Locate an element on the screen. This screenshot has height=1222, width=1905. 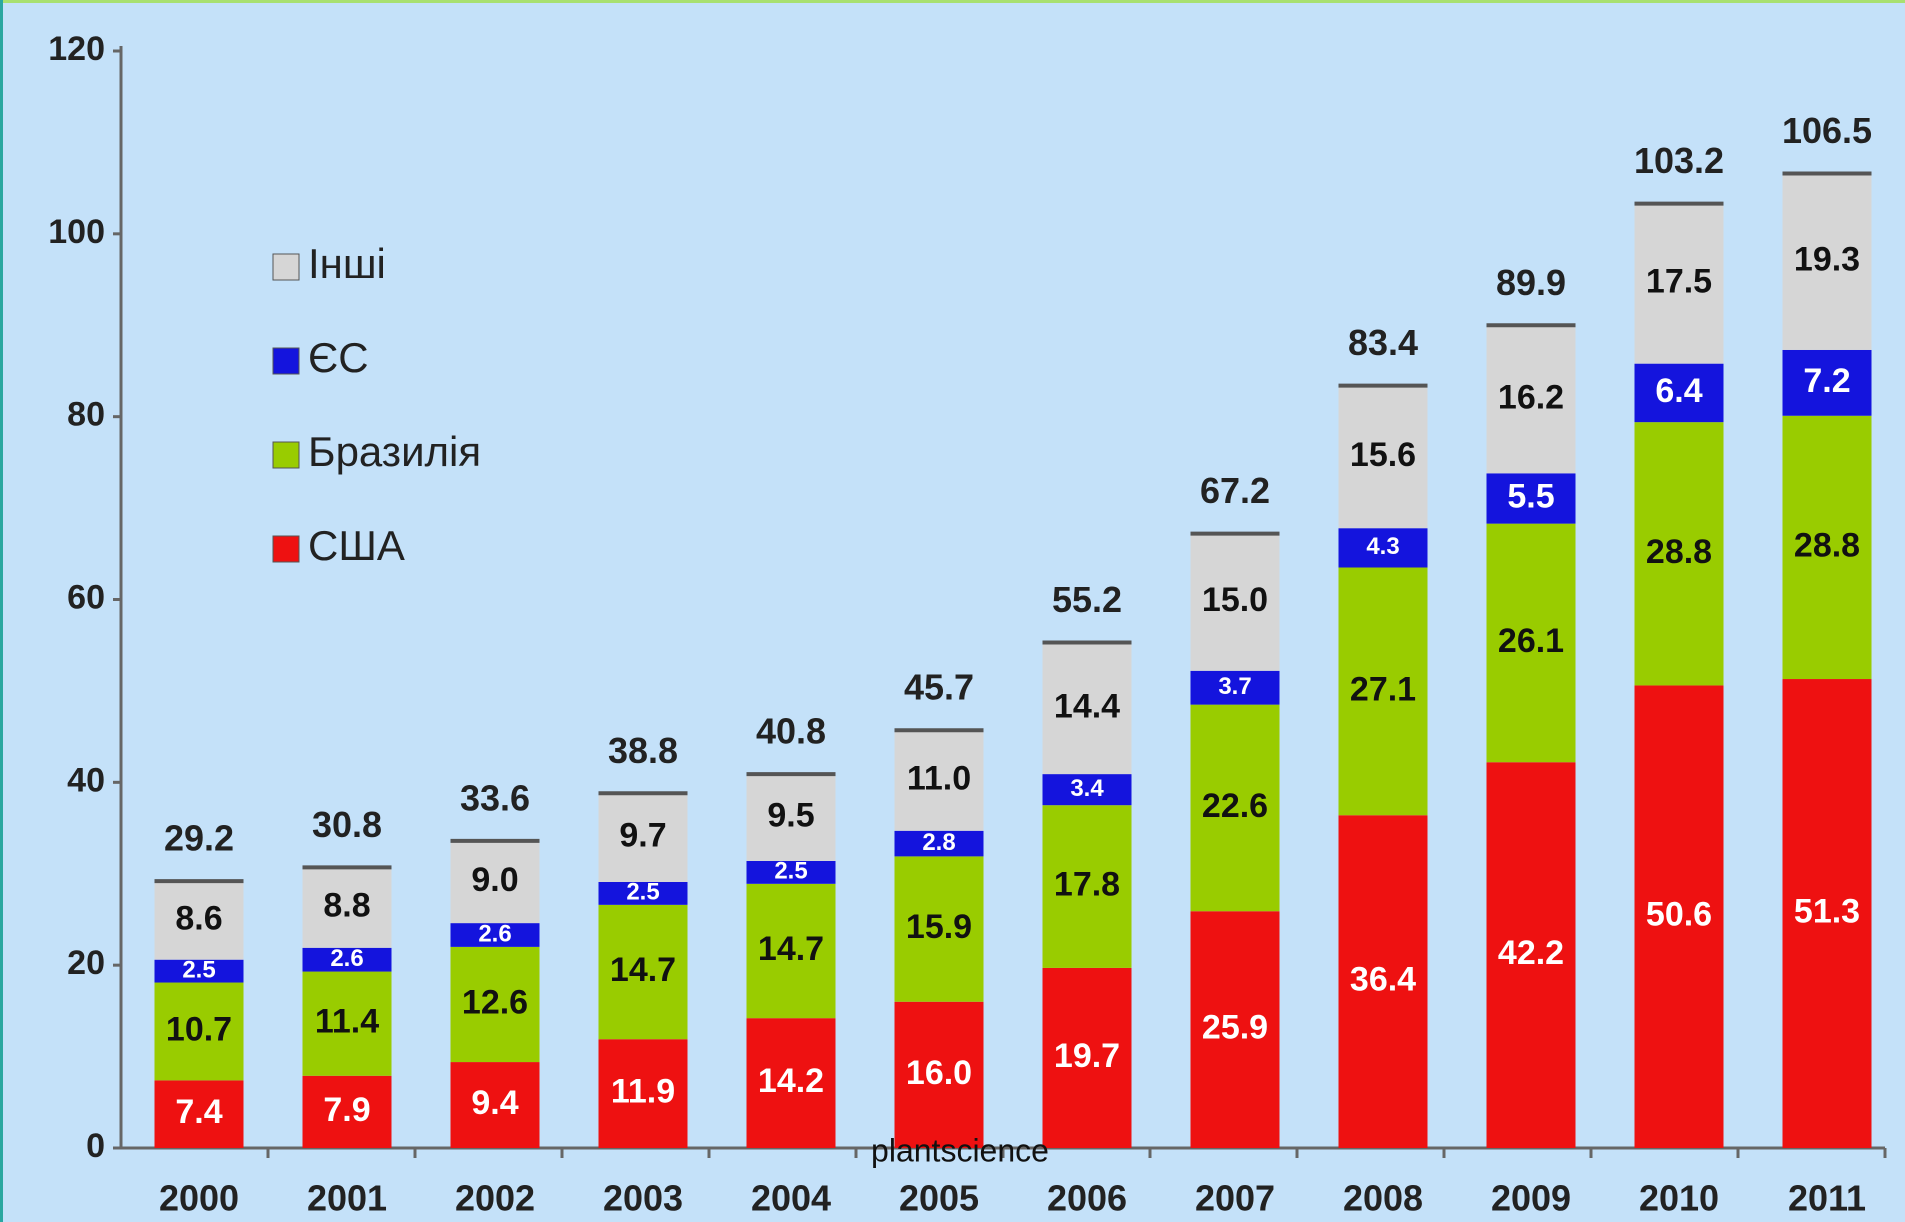
y-tick-label: 40 is located at coordinates (86, 780).